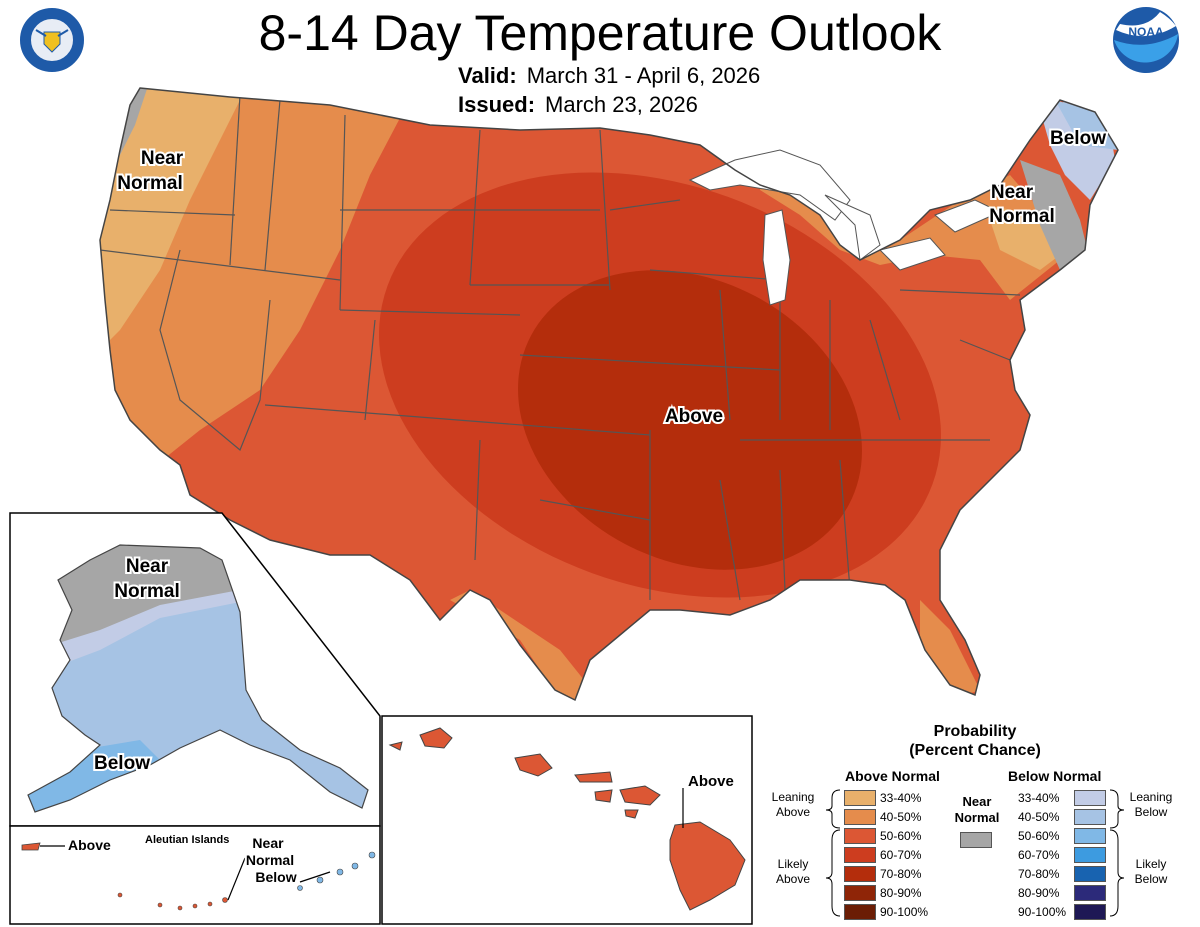 This screenshot has height=927, width=1200. Describe the element at coordinates (1078, 138) in the screenshot. I see `label-northeast-below: Below` at that location.